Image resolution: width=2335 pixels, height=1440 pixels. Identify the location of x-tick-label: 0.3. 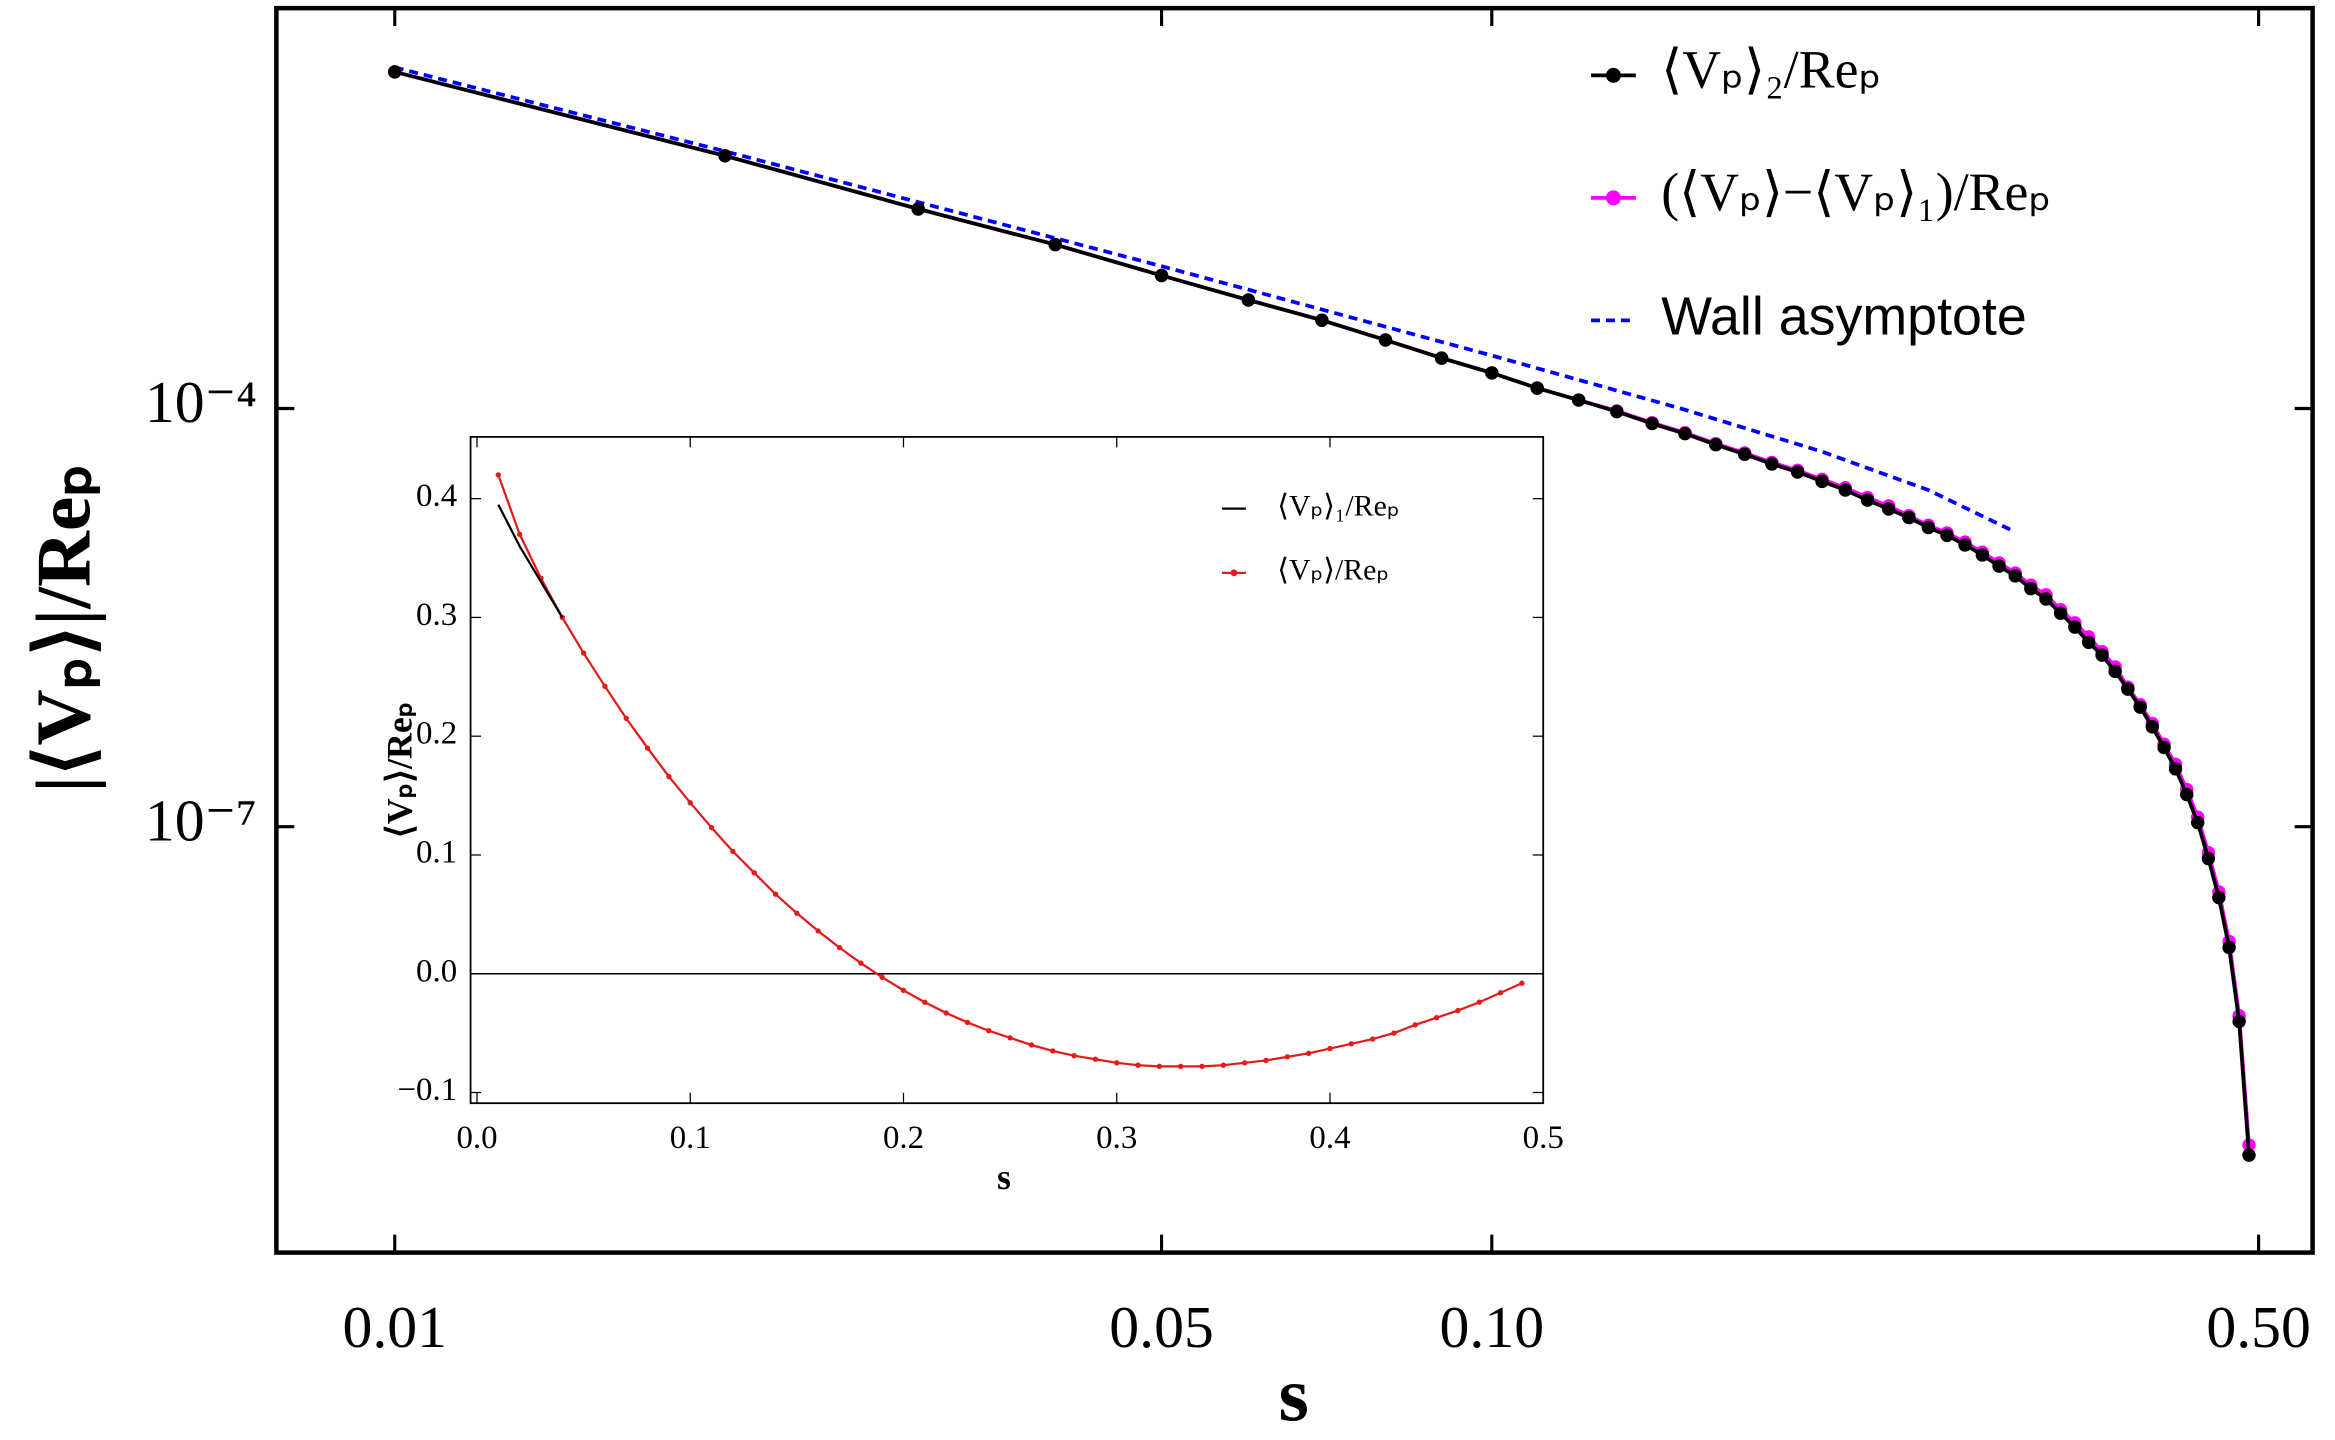
(1116, 1138).